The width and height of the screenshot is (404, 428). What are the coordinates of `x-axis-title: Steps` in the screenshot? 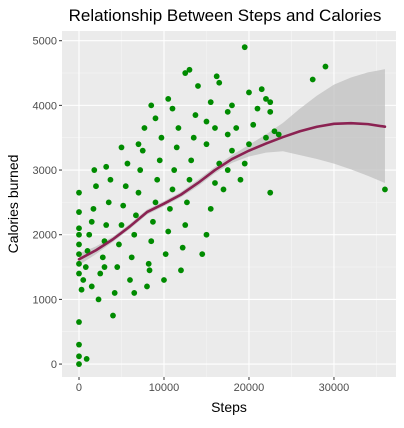 It's located at (229, 407).